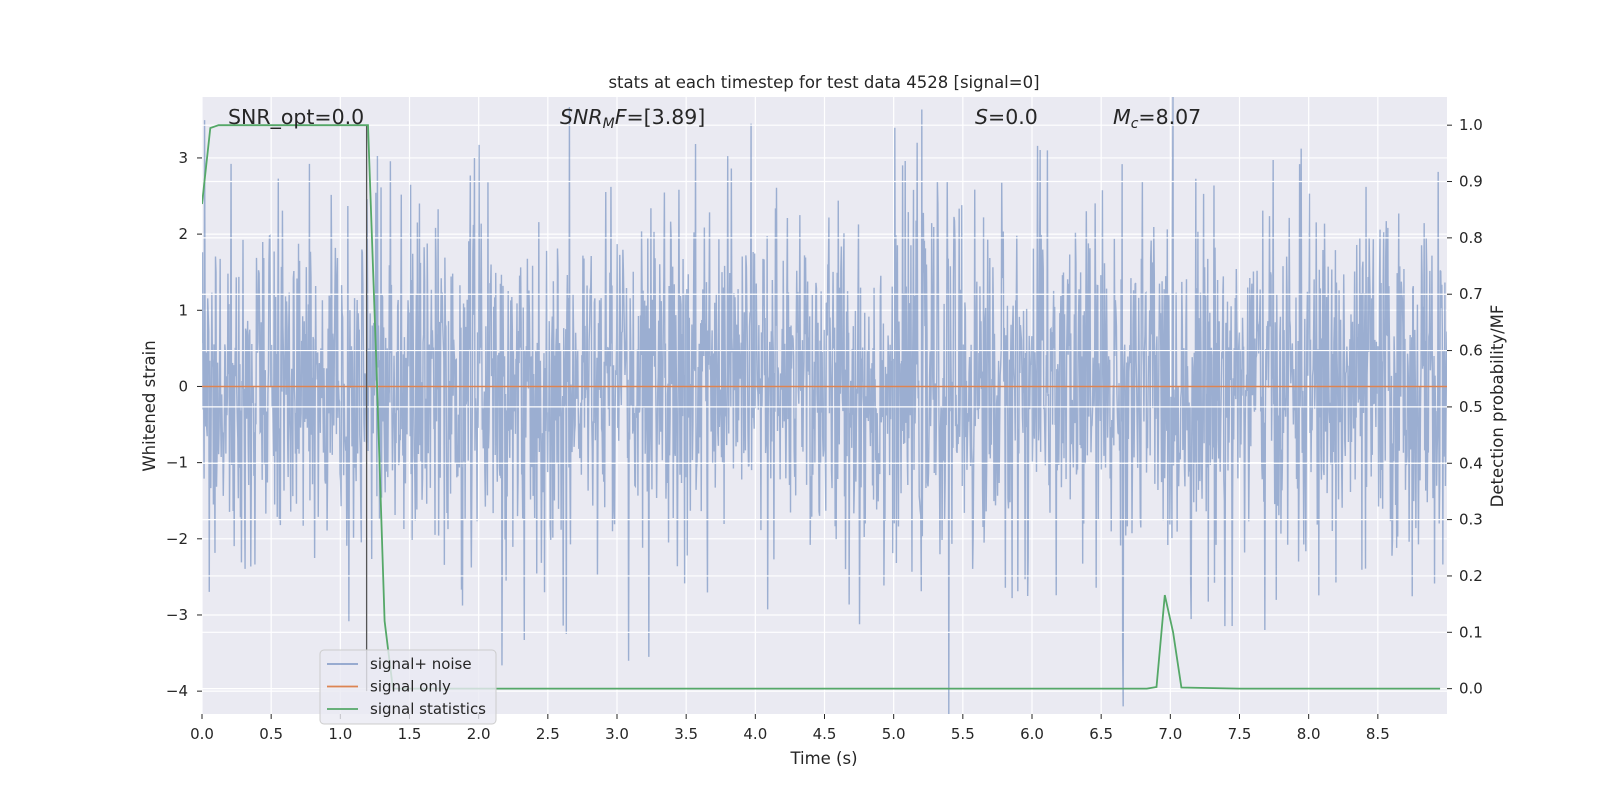 This screenshot has width=1600, height=800. Describe the element at coordinates (823, 758) in the screenshot. I see `x-axis-label: Time (s)` at that location.